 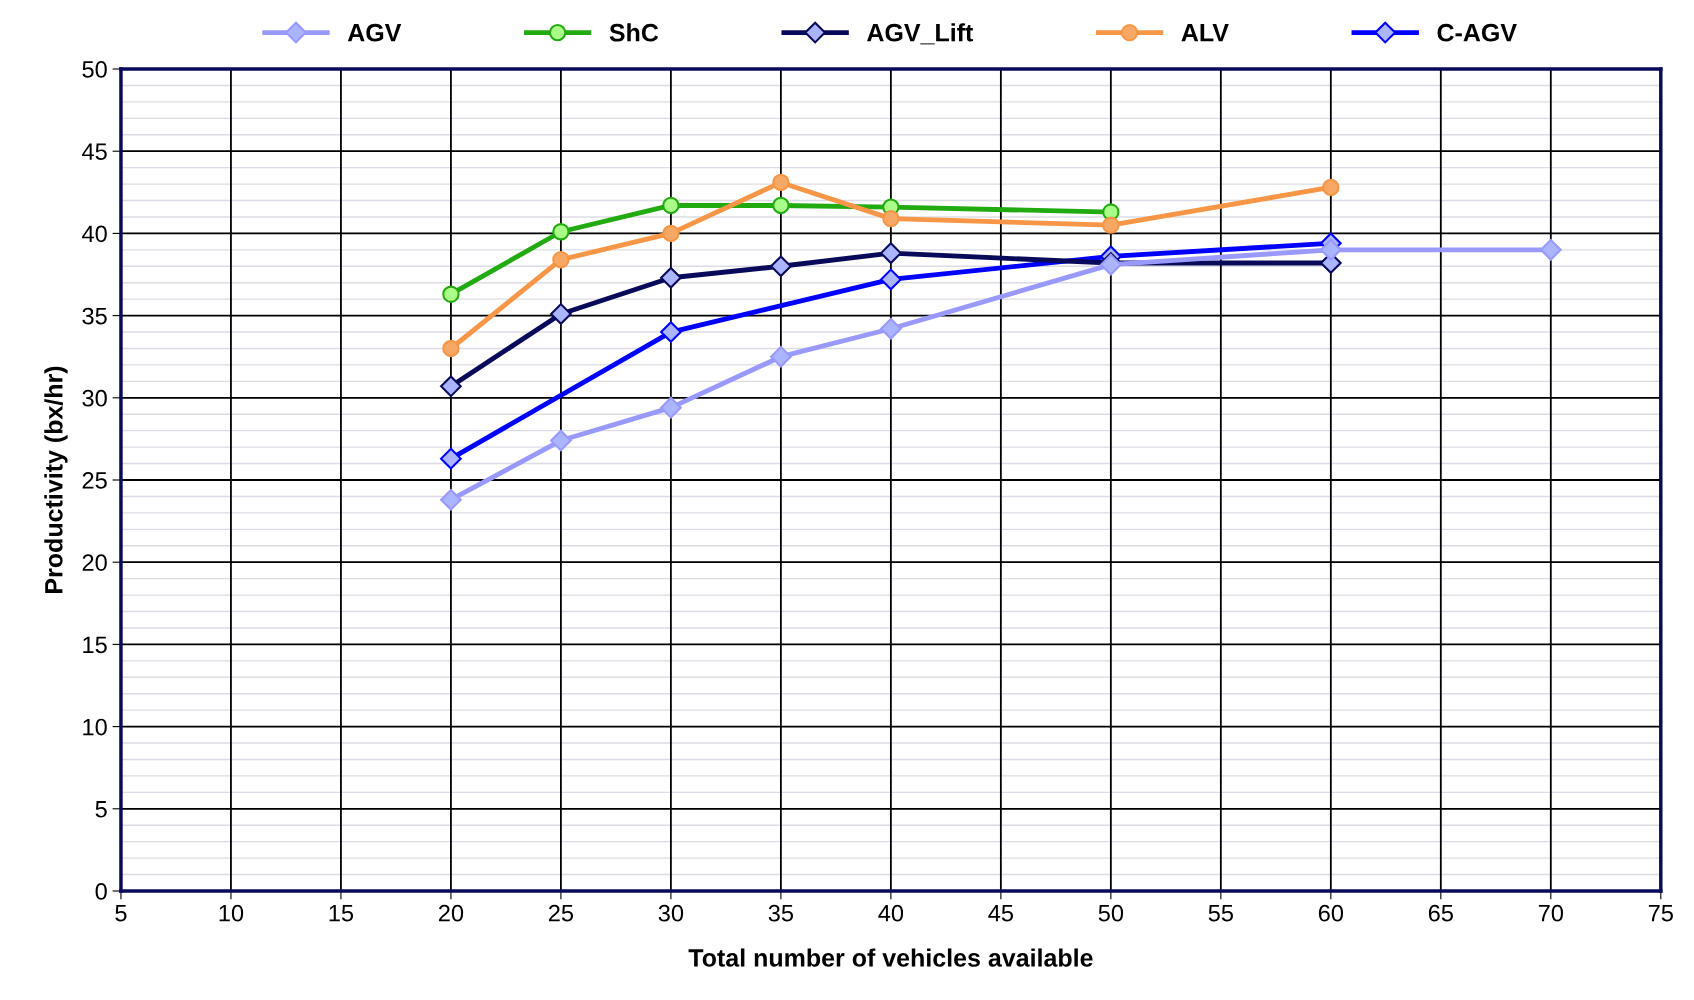 What do you see at coordinates (341, 913) in the screenshot?
I see `x-tick-label: 15` at bounding box center [341, 913].